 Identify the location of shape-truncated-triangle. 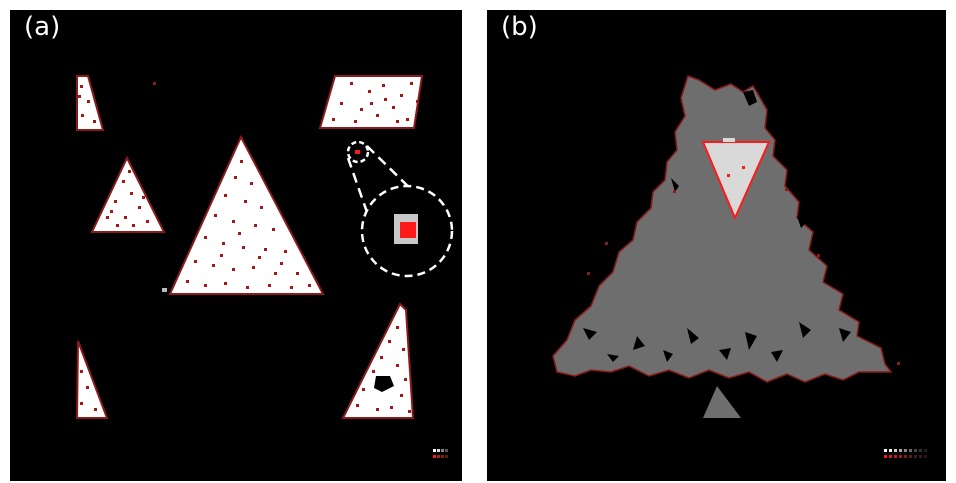
(378, 360).